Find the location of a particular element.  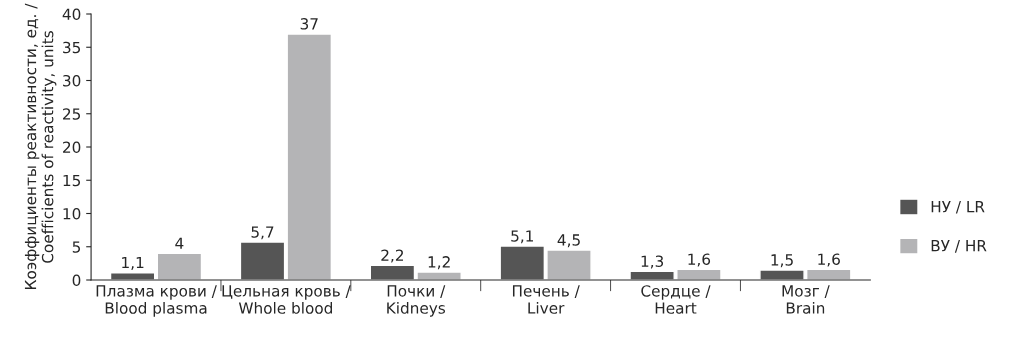

data-label: 5,7 is located at coordinates (262, 233).